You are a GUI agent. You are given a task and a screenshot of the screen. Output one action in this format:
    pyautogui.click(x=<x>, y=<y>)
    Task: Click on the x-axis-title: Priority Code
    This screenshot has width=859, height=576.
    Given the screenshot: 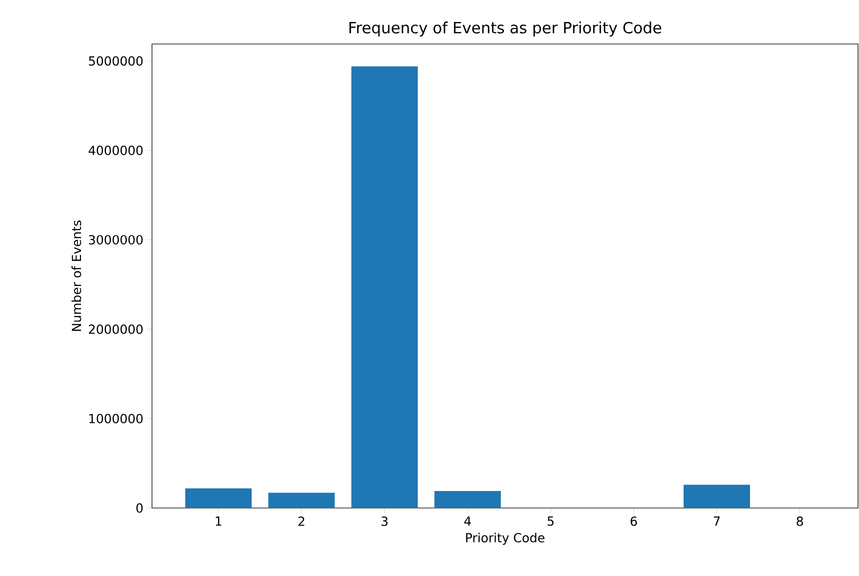 What is the action you would take?
    pyautogui.click(x=505, y=538)
    